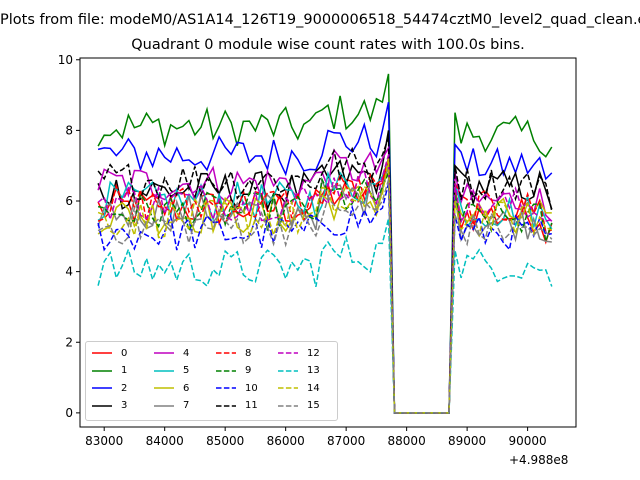 This screenshot has height=480, width=640. Describe the element at coordinates (248, 353) in the screenshot. I see `legend-label: 8` at that location.